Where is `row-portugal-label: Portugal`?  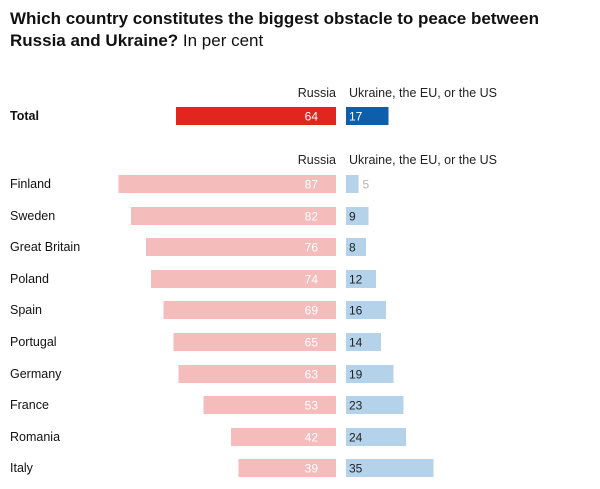 row-portugal-label: Portugal is located at coordinates (33, 342).